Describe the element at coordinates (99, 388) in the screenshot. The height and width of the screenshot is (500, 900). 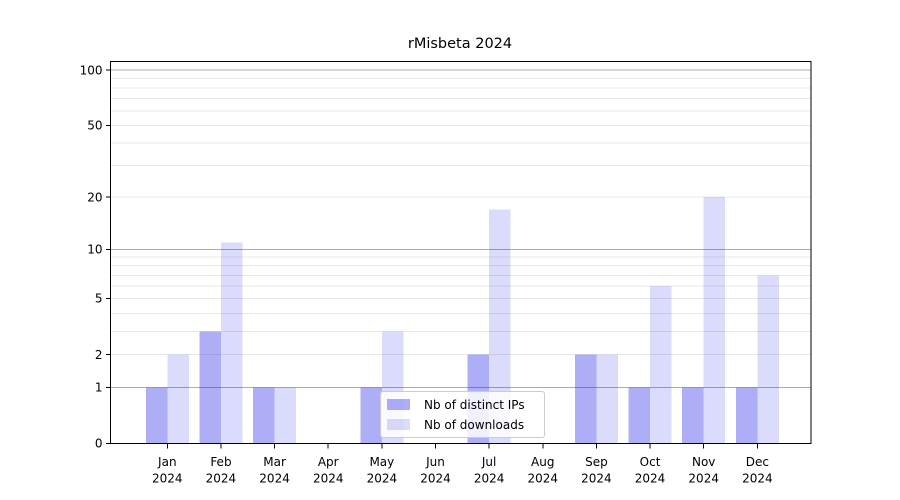
I see `y-tick-label: 1` at that location.